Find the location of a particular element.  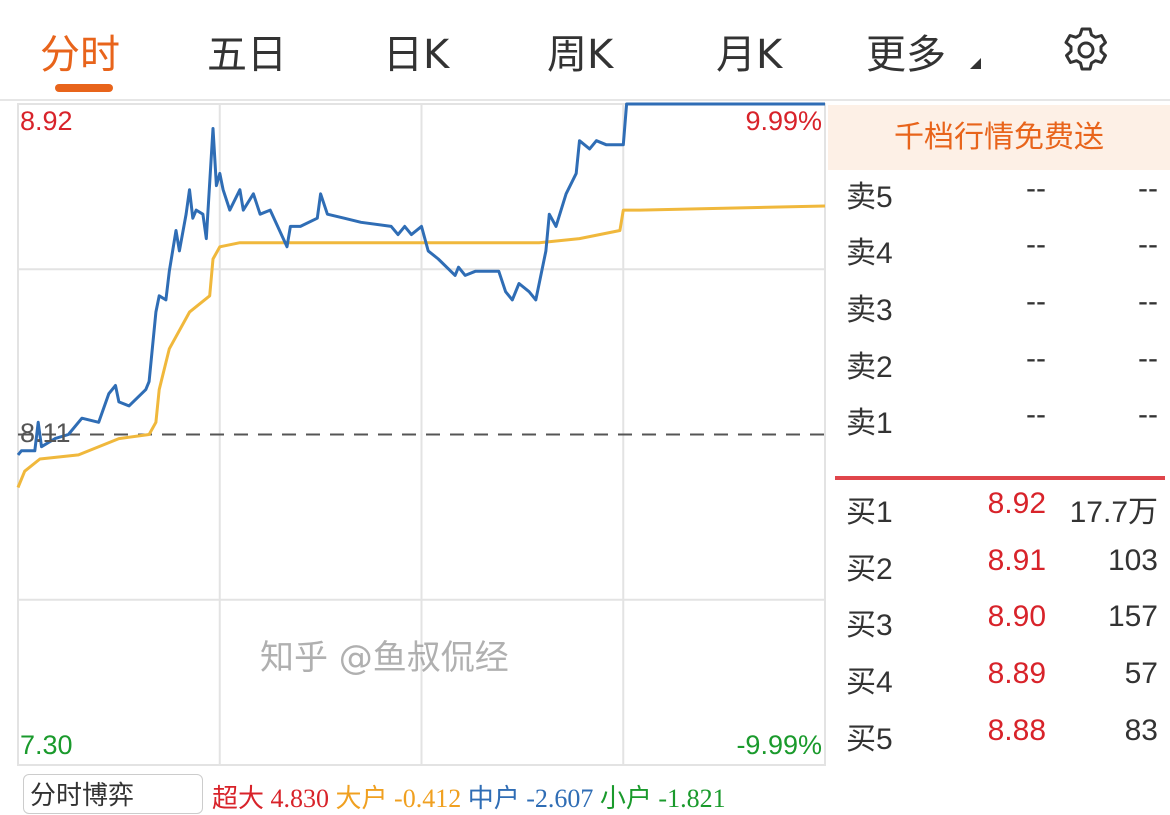

ask-row: 卖2 -- -- is located at coordinates (1002, 363).